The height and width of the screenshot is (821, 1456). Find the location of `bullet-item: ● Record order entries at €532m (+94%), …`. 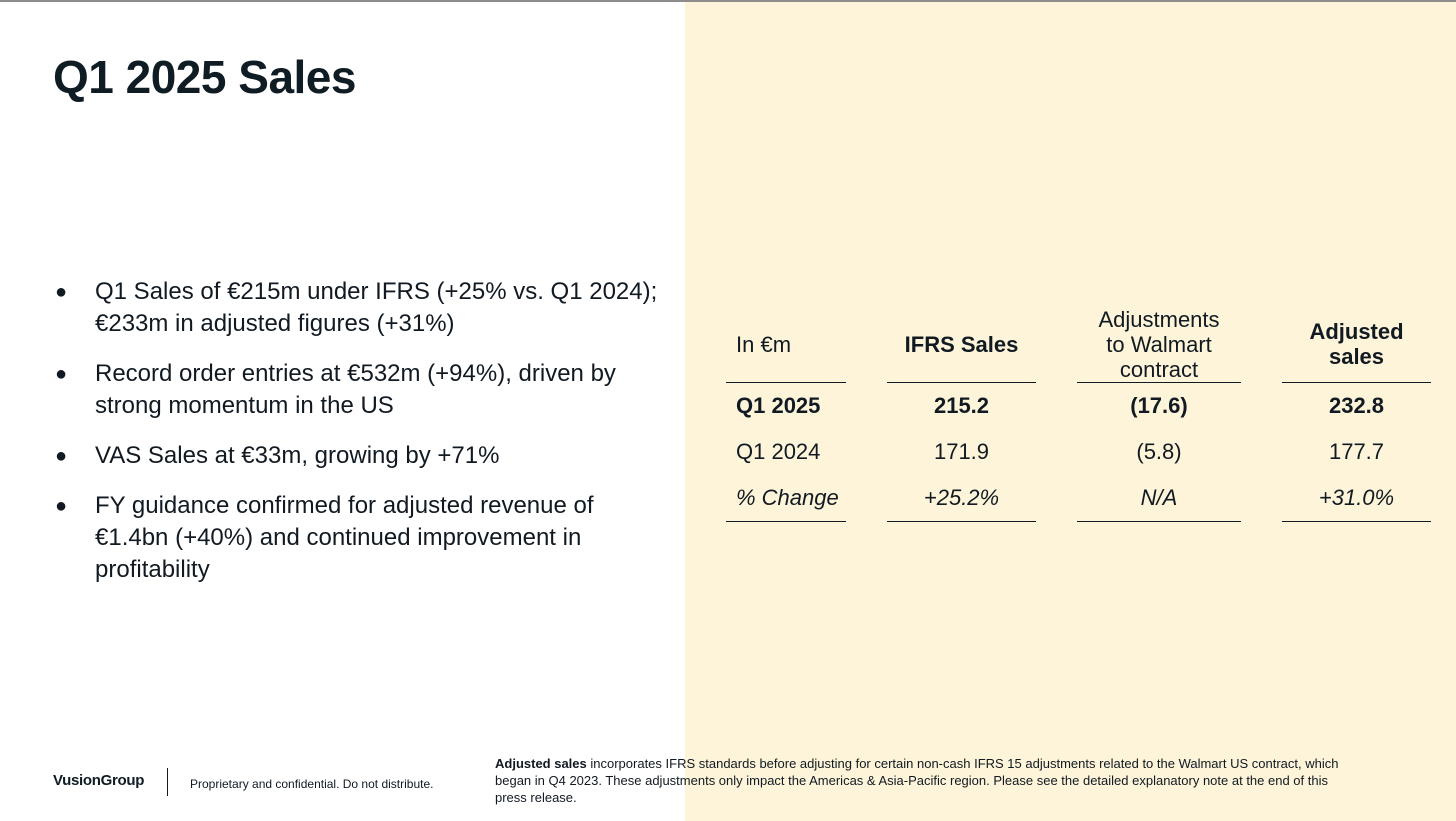

bullet-item: ● Record order entries at €532m (+94%), … is located at coordinates (363, 390).